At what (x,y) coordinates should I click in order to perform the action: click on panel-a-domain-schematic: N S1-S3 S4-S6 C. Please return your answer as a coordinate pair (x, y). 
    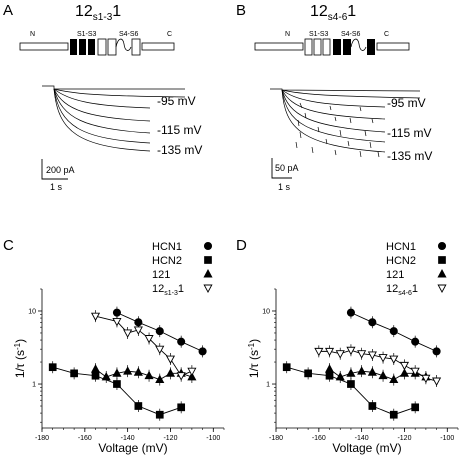
    Looking at the image, I should click on (97, 43).